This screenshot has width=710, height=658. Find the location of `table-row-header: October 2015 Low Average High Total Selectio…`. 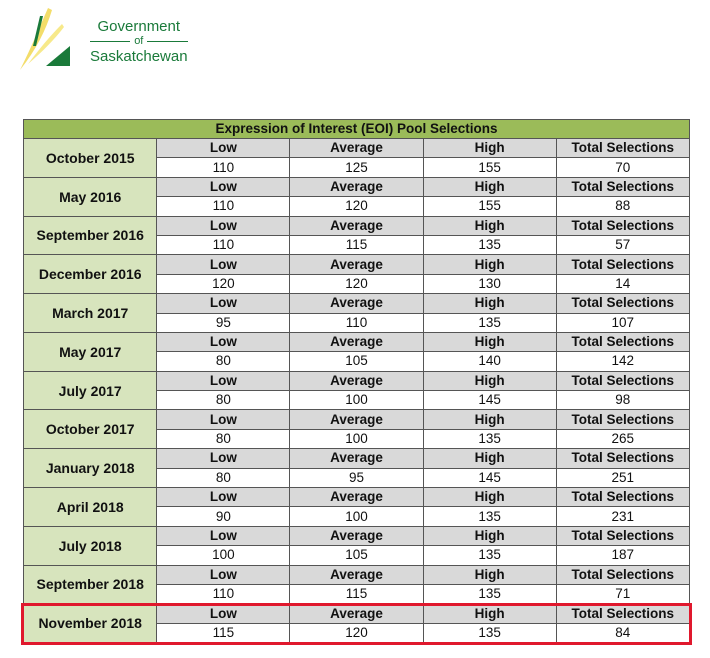

table-row-header: October 2015 Low Average High Total Selectio… is located at coordinates (356, 157).